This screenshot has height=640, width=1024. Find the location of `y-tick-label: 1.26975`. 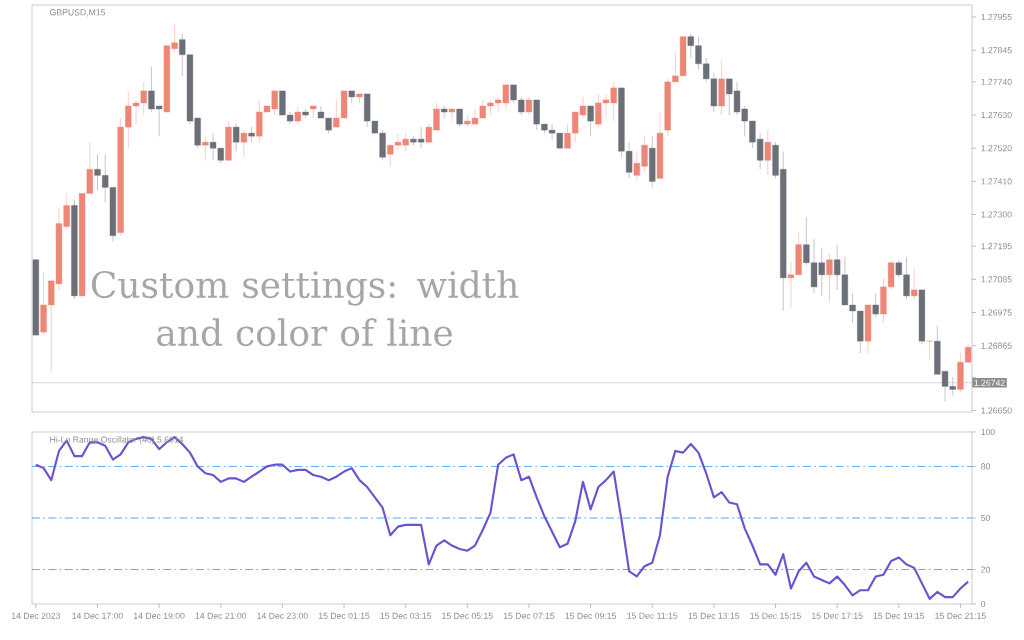

y-tick-label: 1.26975 is located at coordinates (996, 312).